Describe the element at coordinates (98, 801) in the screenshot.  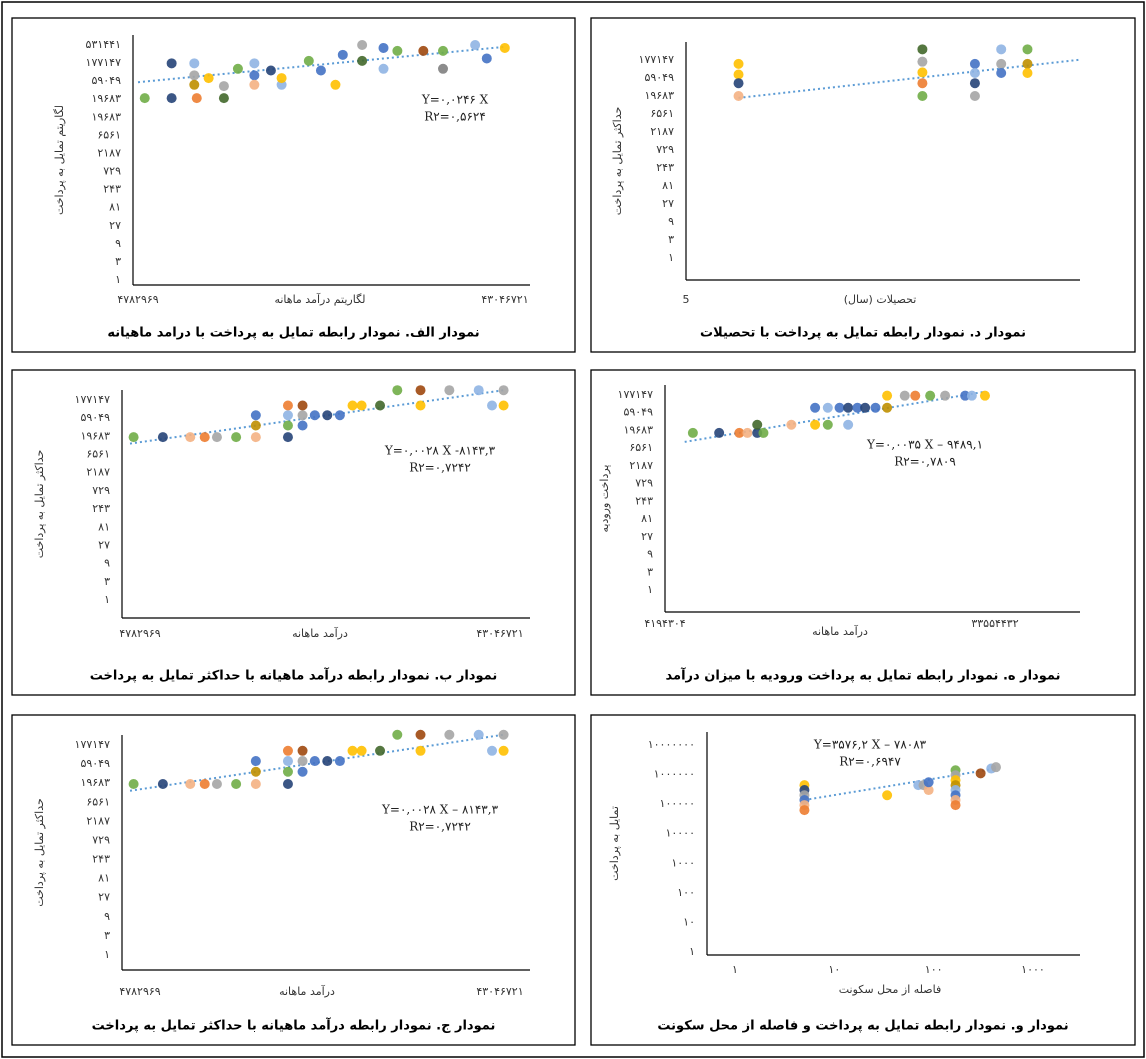
I see `y-tick-label: ۶۵۶۱` at that location.